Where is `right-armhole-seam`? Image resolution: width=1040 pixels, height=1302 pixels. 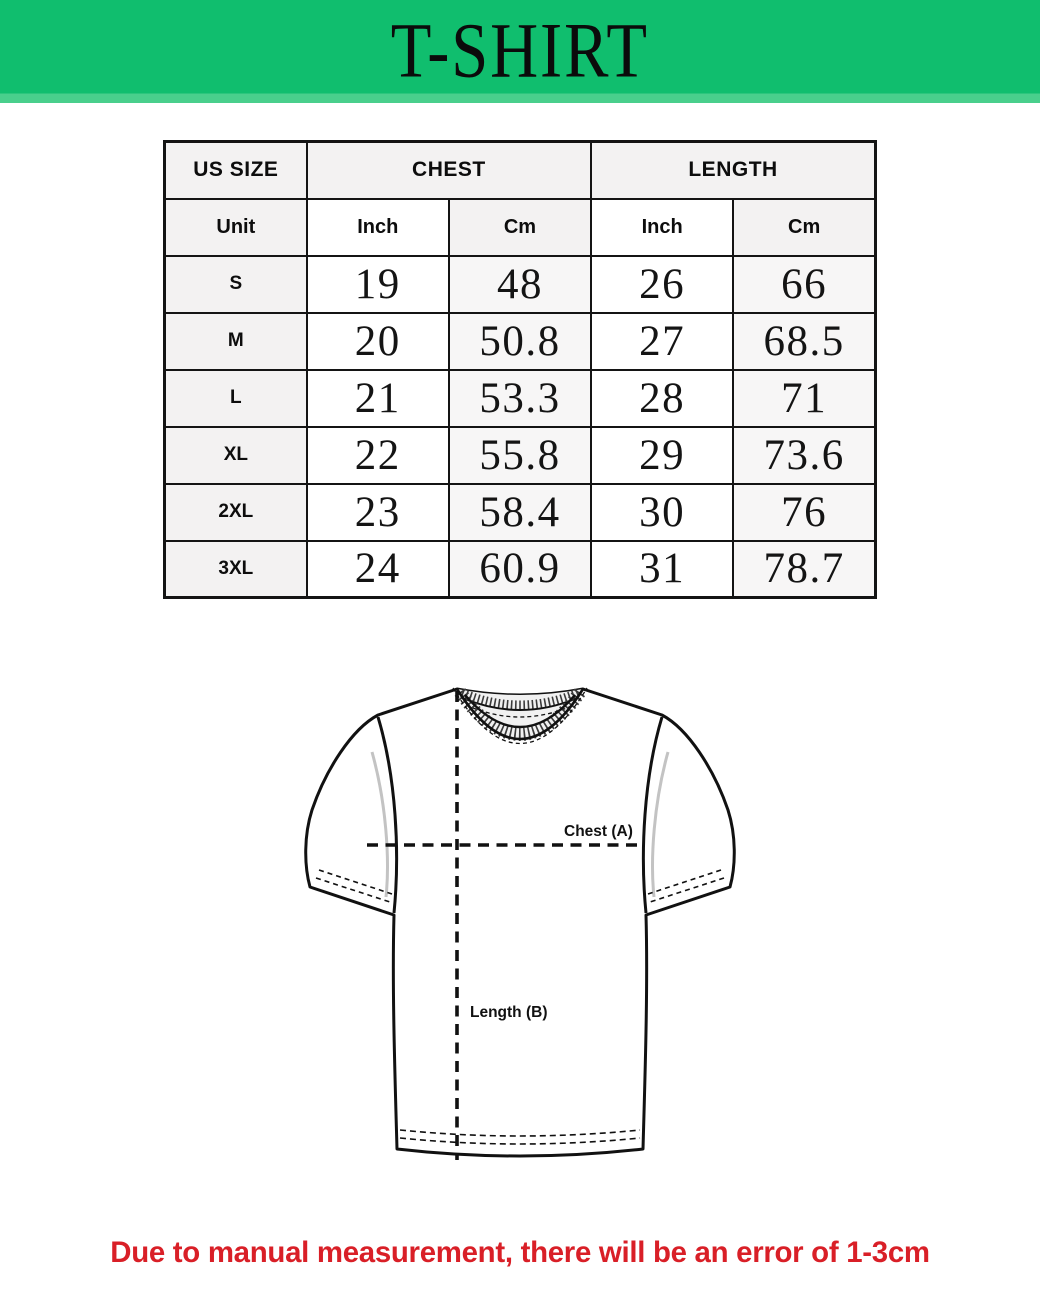
right-armhole-seam is located at coordinates (652, 815).